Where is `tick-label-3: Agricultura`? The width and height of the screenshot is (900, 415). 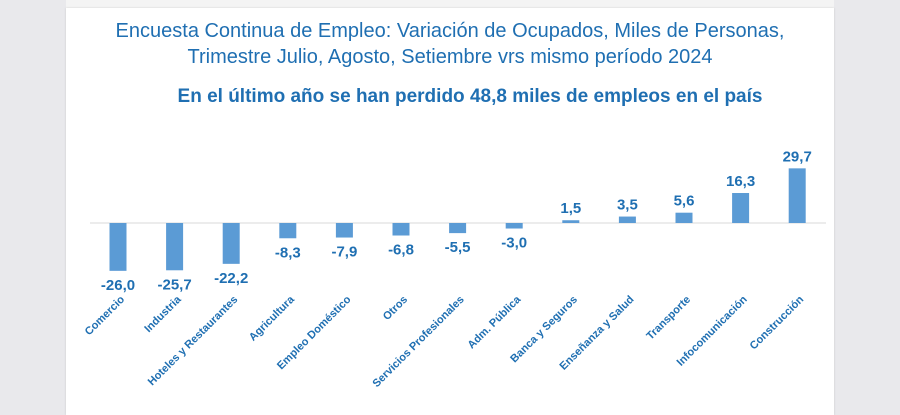
tick-label-3: Agricultura is located at coordinates (272, 318).